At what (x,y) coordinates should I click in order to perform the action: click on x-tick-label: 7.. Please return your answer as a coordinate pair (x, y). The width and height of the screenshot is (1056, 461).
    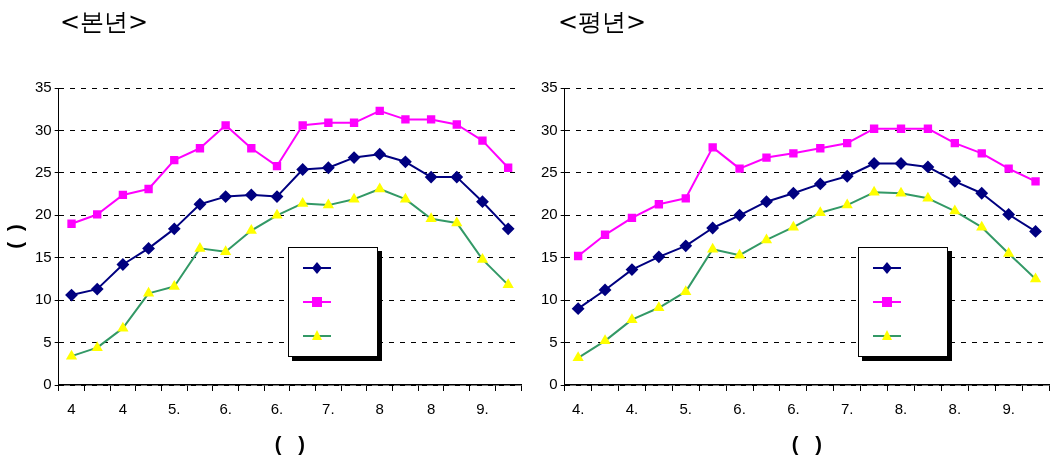
    Looking at the image, I should click on (847, 409).